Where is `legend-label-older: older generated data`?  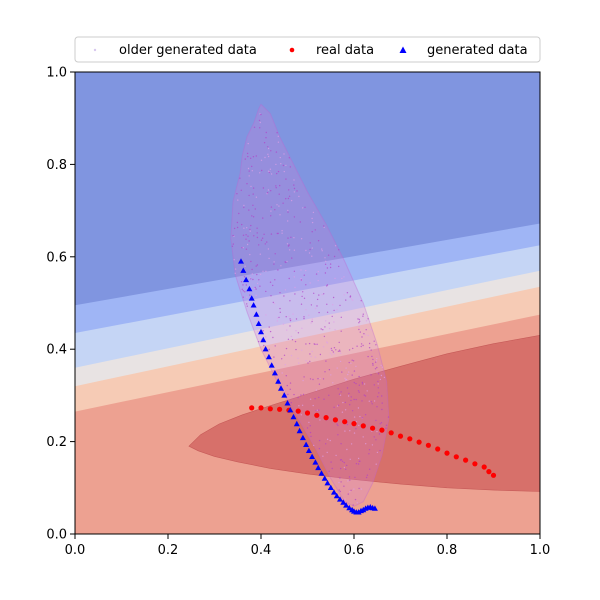
legend-label-older: older generated data is located at coordinates (188, 50).